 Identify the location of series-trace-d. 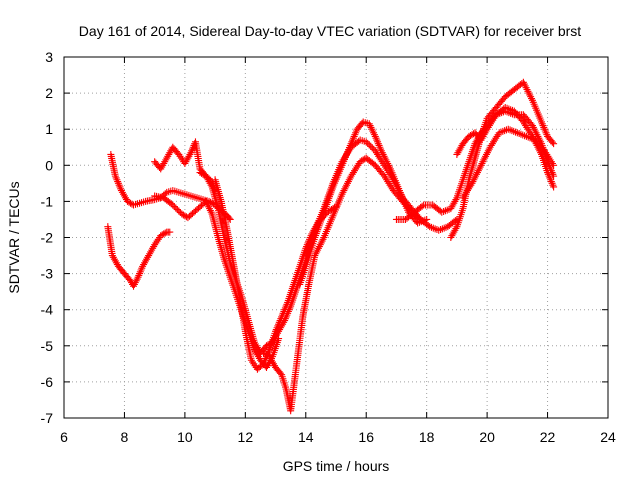
(217, 281).